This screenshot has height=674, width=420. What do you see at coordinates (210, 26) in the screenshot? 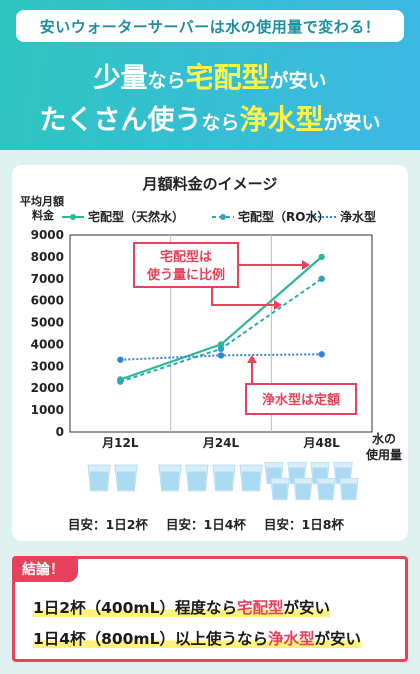
I see `header-pill: 安いウォーターサーバーは水の使用量で変わる！` at bounding box center [210, 26].